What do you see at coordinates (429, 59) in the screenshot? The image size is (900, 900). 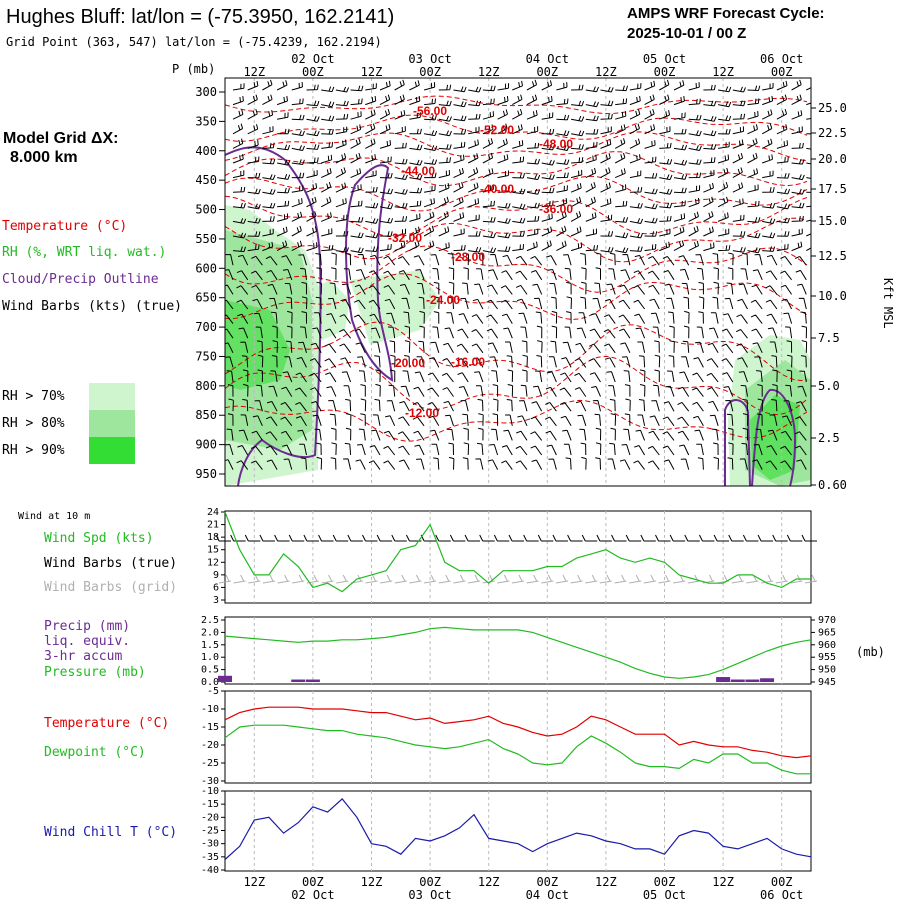 I see `top-date-label: 03 Oct` at bounding box center [429, 59].